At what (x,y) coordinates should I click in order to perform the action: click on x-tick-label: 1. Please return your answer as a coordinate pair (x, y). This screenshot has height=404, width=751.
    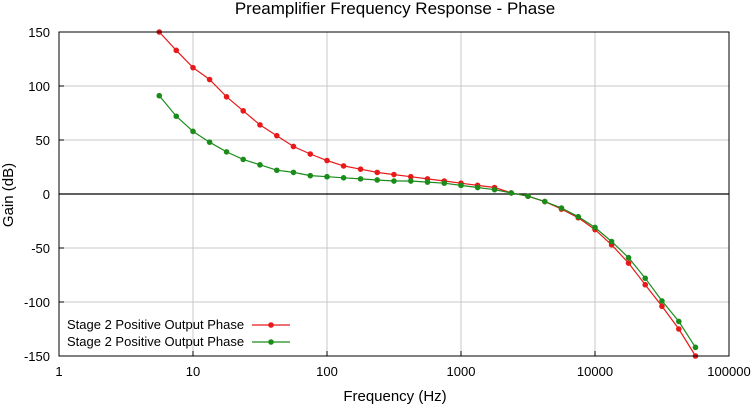
    Looking at the image, I should click on (58, 371).